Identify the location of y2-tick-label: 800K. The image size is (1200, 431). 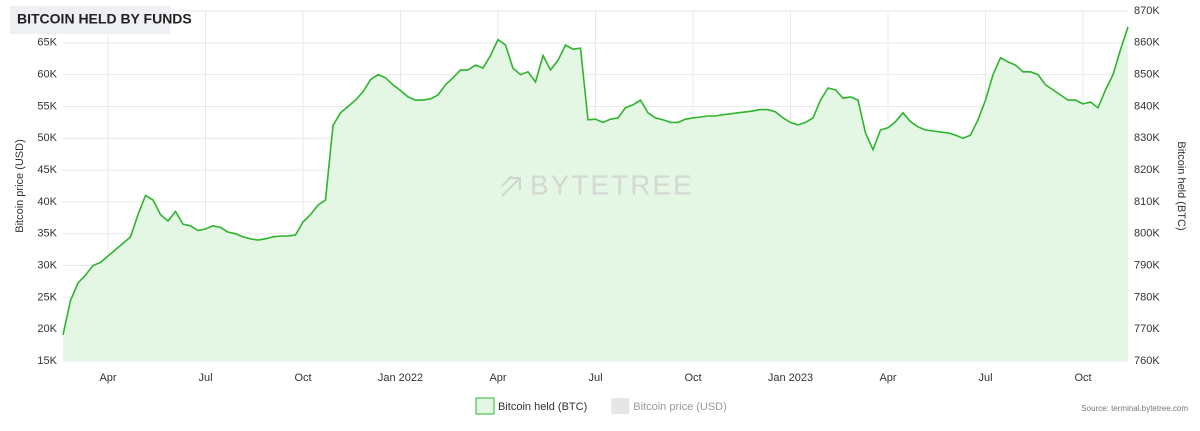
(1147, 234).